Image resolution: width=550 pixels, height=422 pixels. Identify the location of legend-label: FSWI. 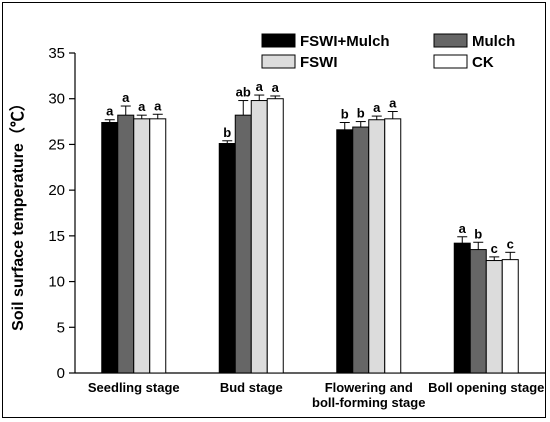
(319, 62).